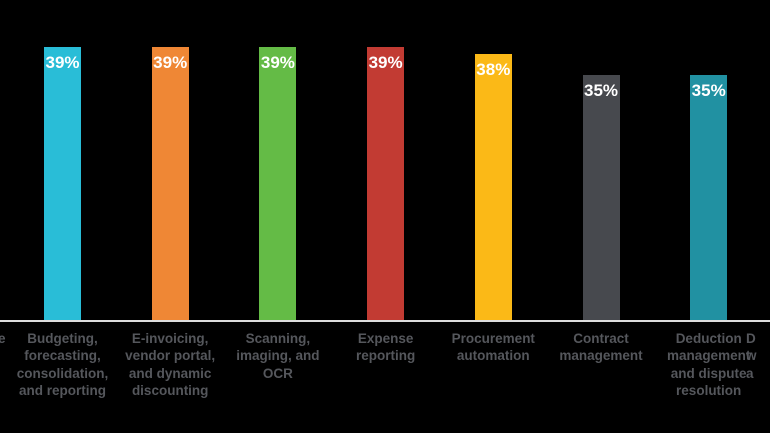 The width and height of the screenshot is (770, 433). I want to click on category-label: Procurement automation, so click(493, 347).